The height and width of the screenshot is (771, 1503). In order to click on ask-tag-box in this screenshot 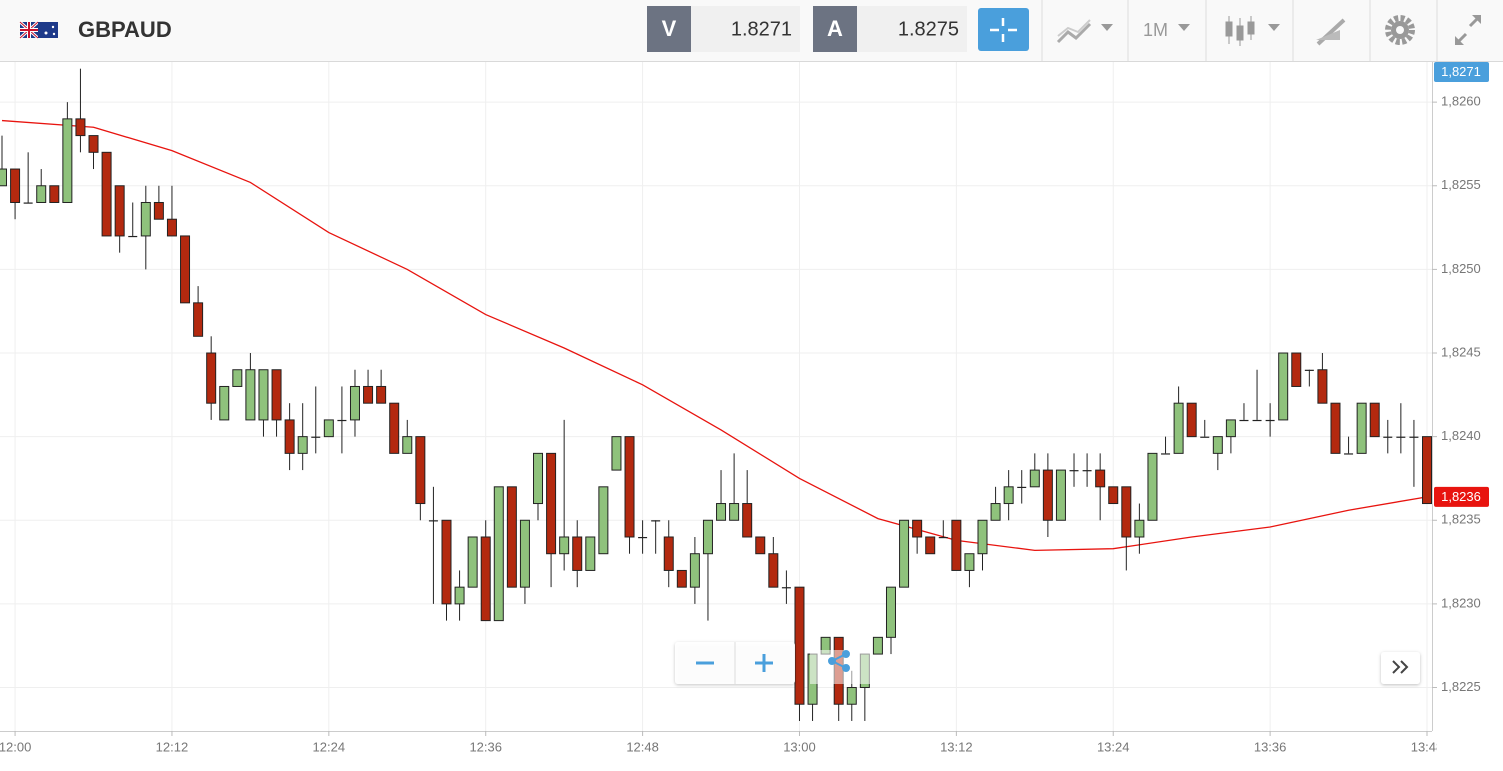, I will do `click(835, 29)`.